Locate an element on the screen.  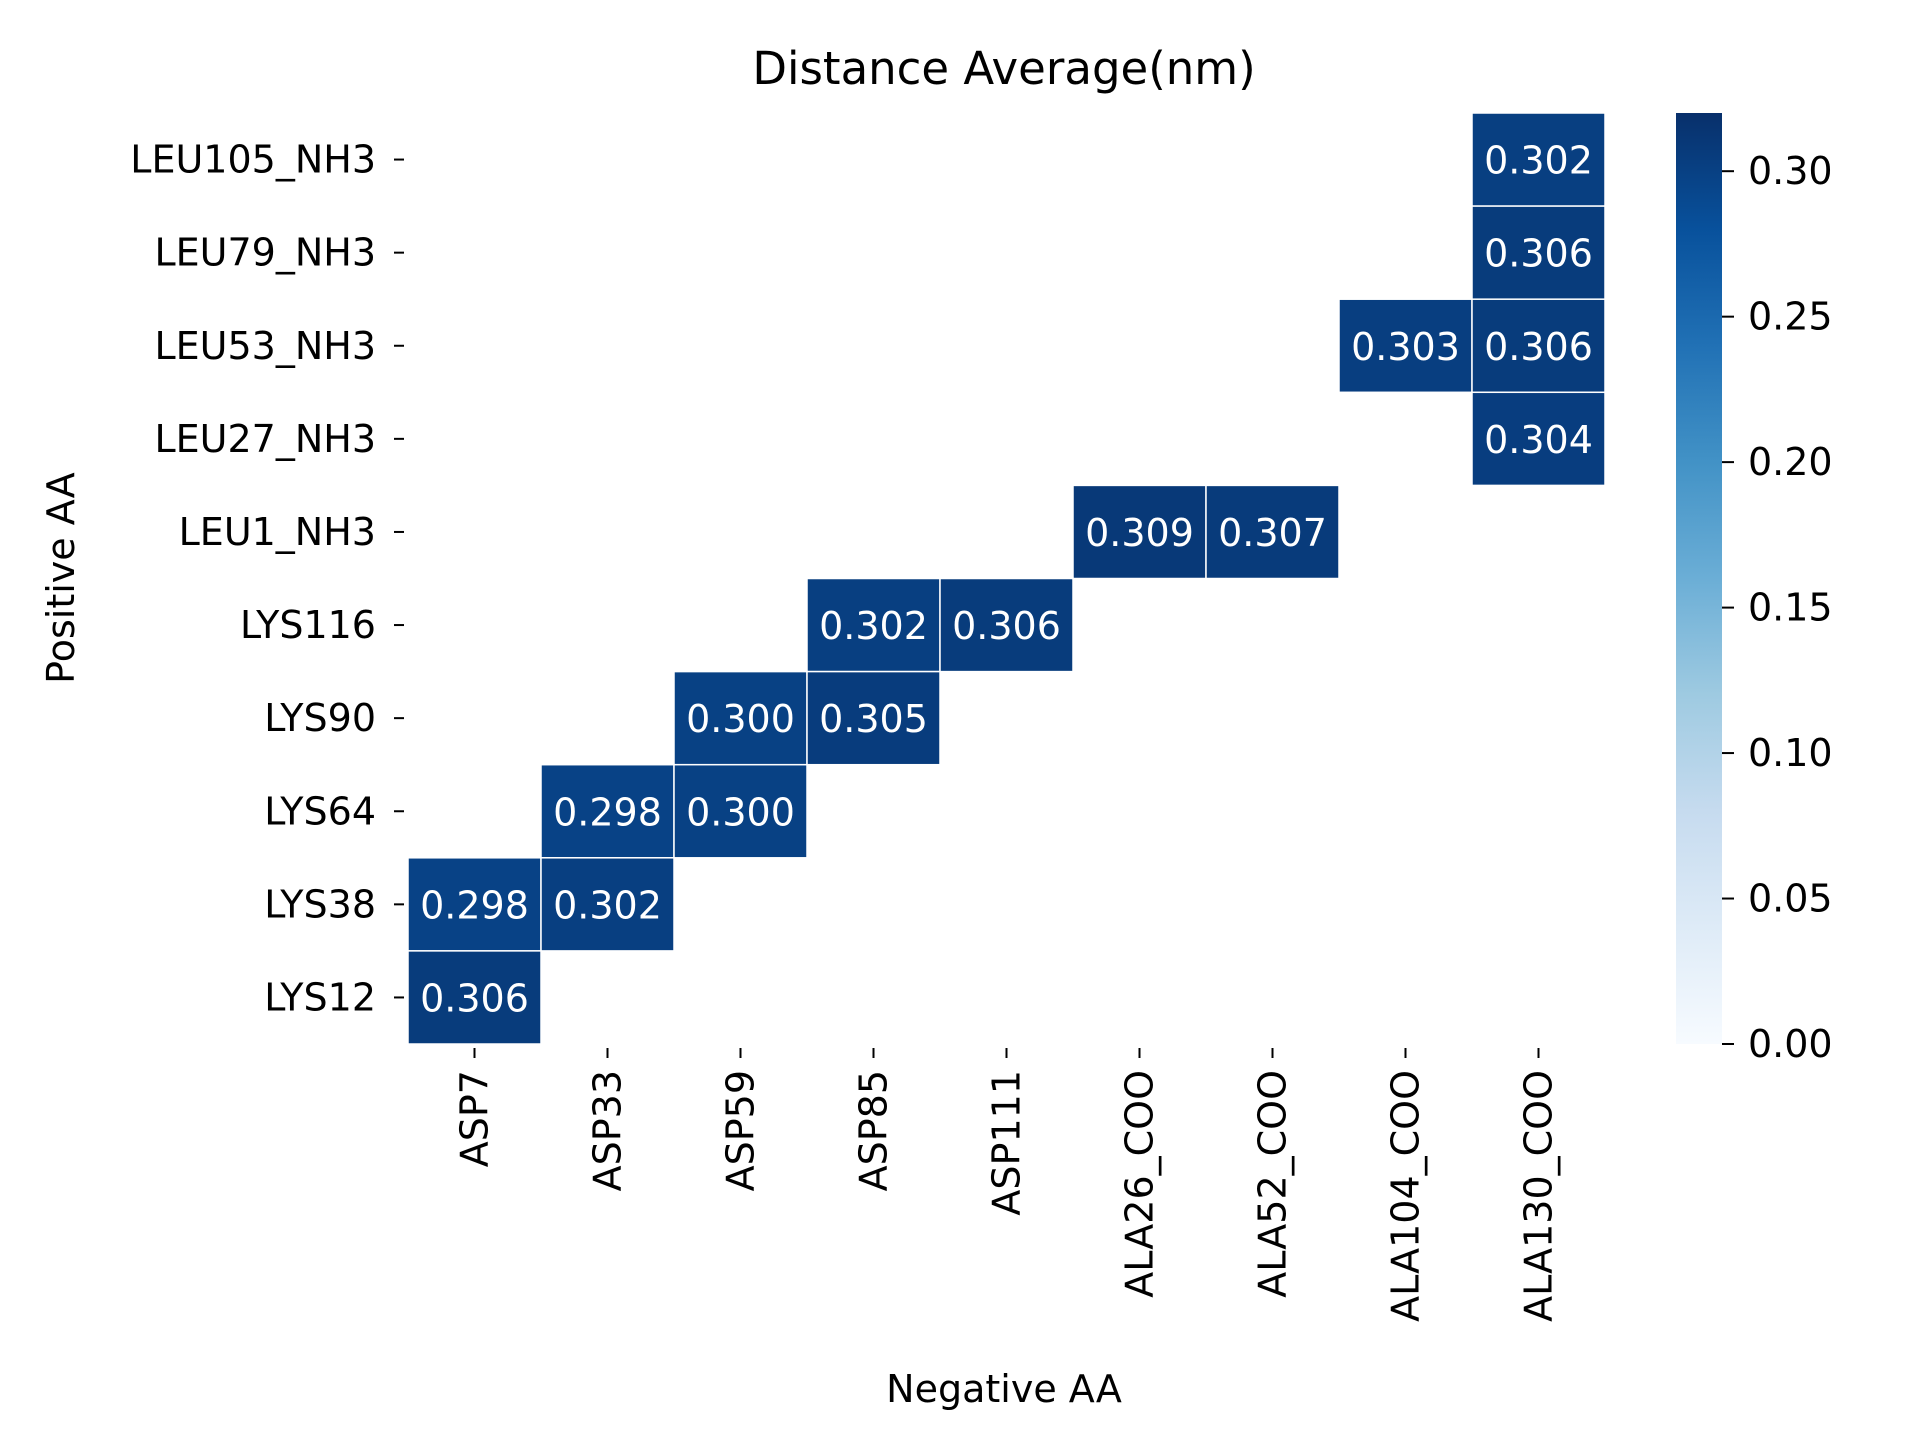
y-tick-label-leu53-nh3: LEU53_NH3 is located at coordinates (265, 346).